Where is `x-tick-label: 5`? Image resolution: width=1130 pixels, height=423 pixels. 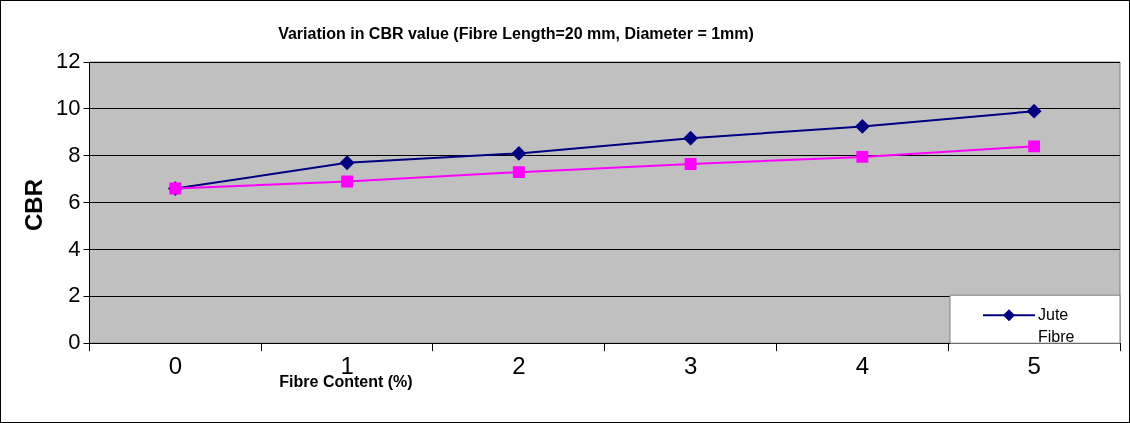 x-tick-label: 5 is located at coordinates (1034, 366).